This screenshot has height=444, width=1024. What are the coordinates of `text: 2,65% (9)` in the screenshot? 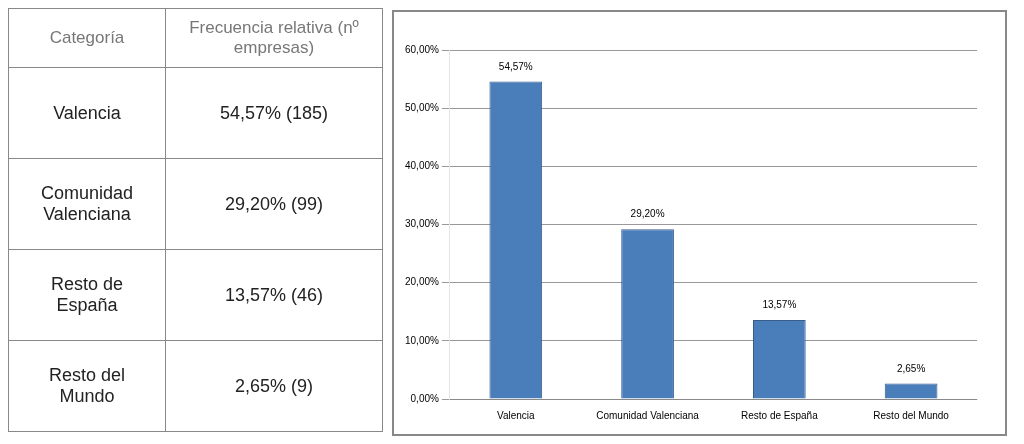 It's located at (274, 386).